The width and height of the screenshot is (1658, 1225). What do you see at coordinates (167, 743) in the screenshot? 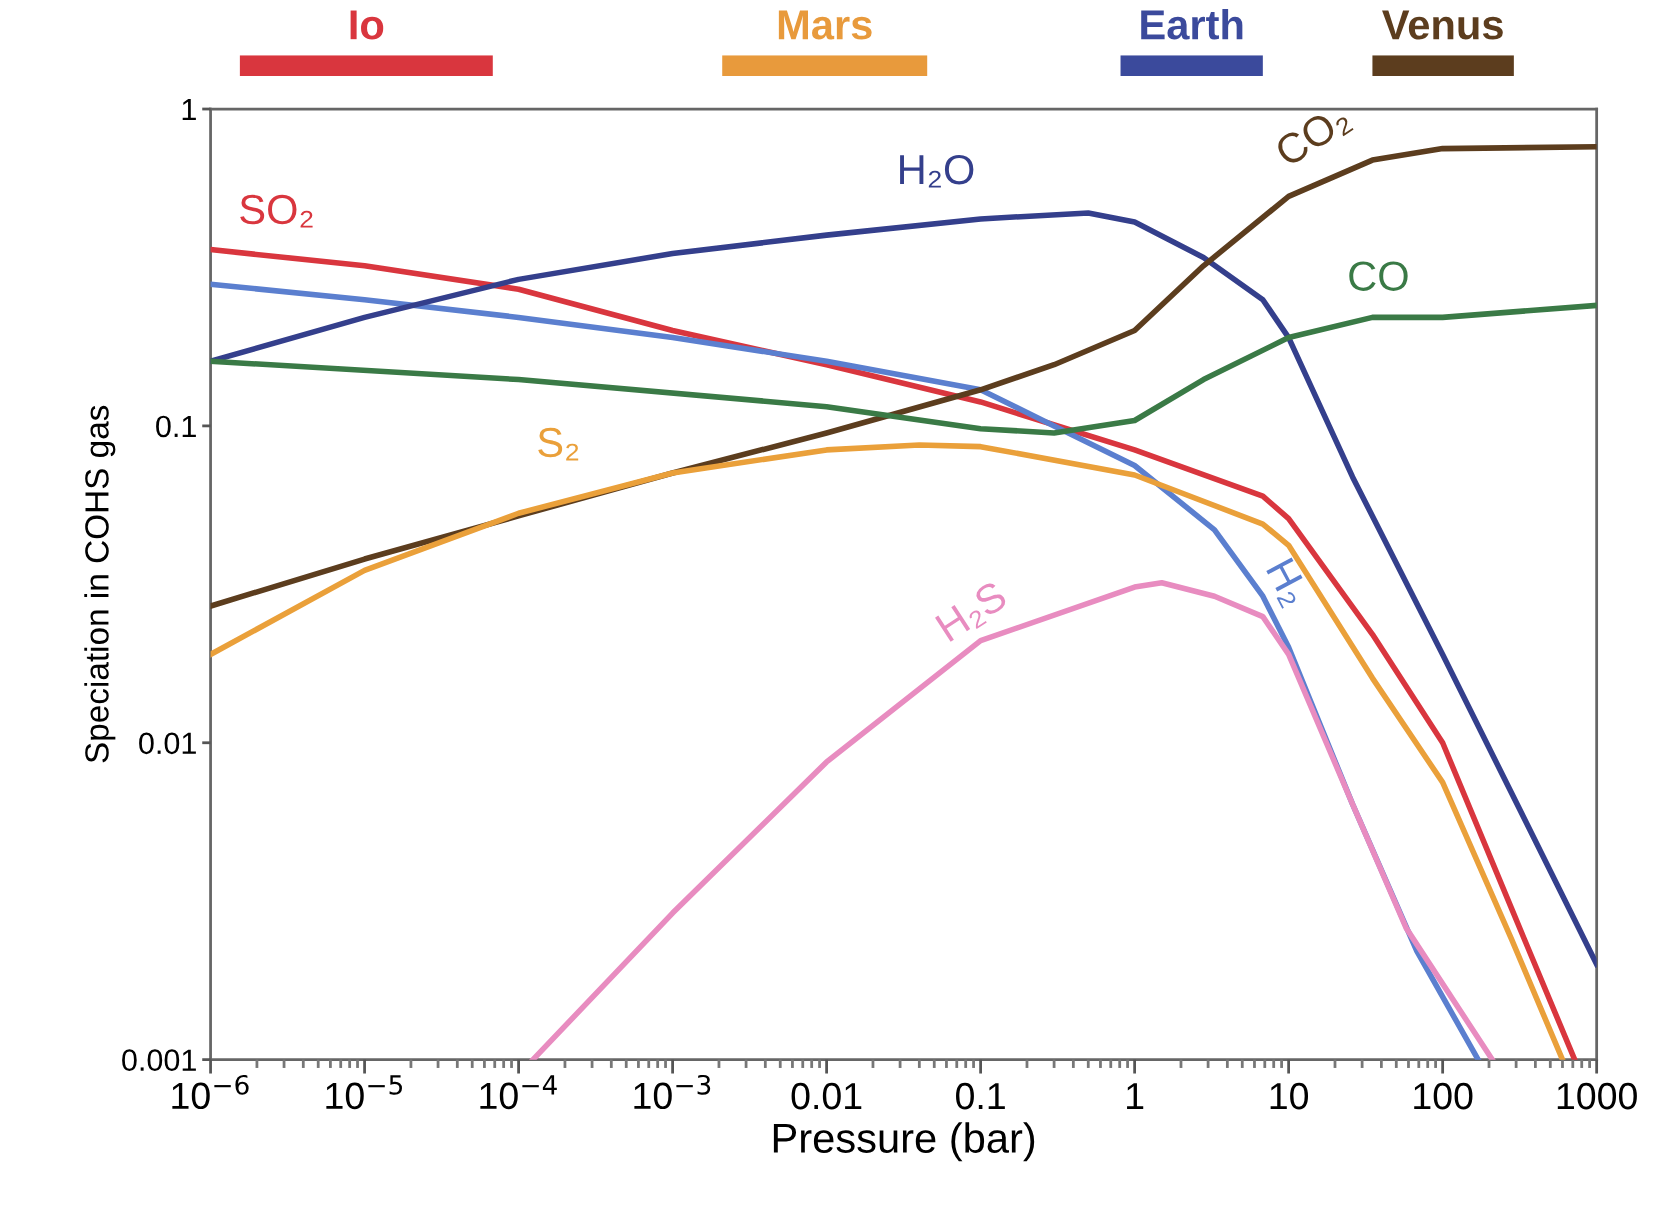
I see `y-tick-label: 0.01` at bounding box center [167, 743].